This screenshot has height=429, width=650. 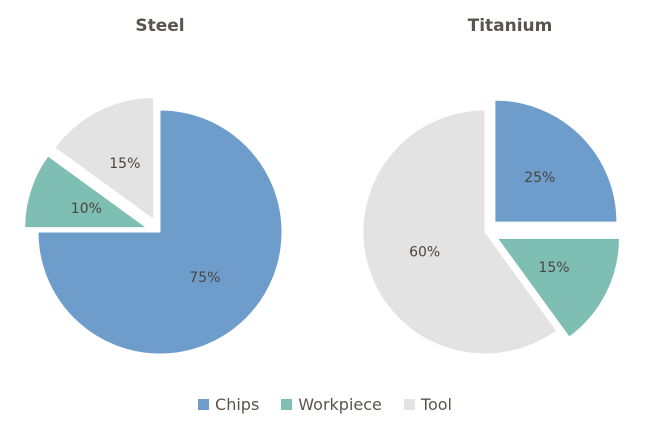 I want to click on legend-item-tool: Tool, so click(x=427, y=404).